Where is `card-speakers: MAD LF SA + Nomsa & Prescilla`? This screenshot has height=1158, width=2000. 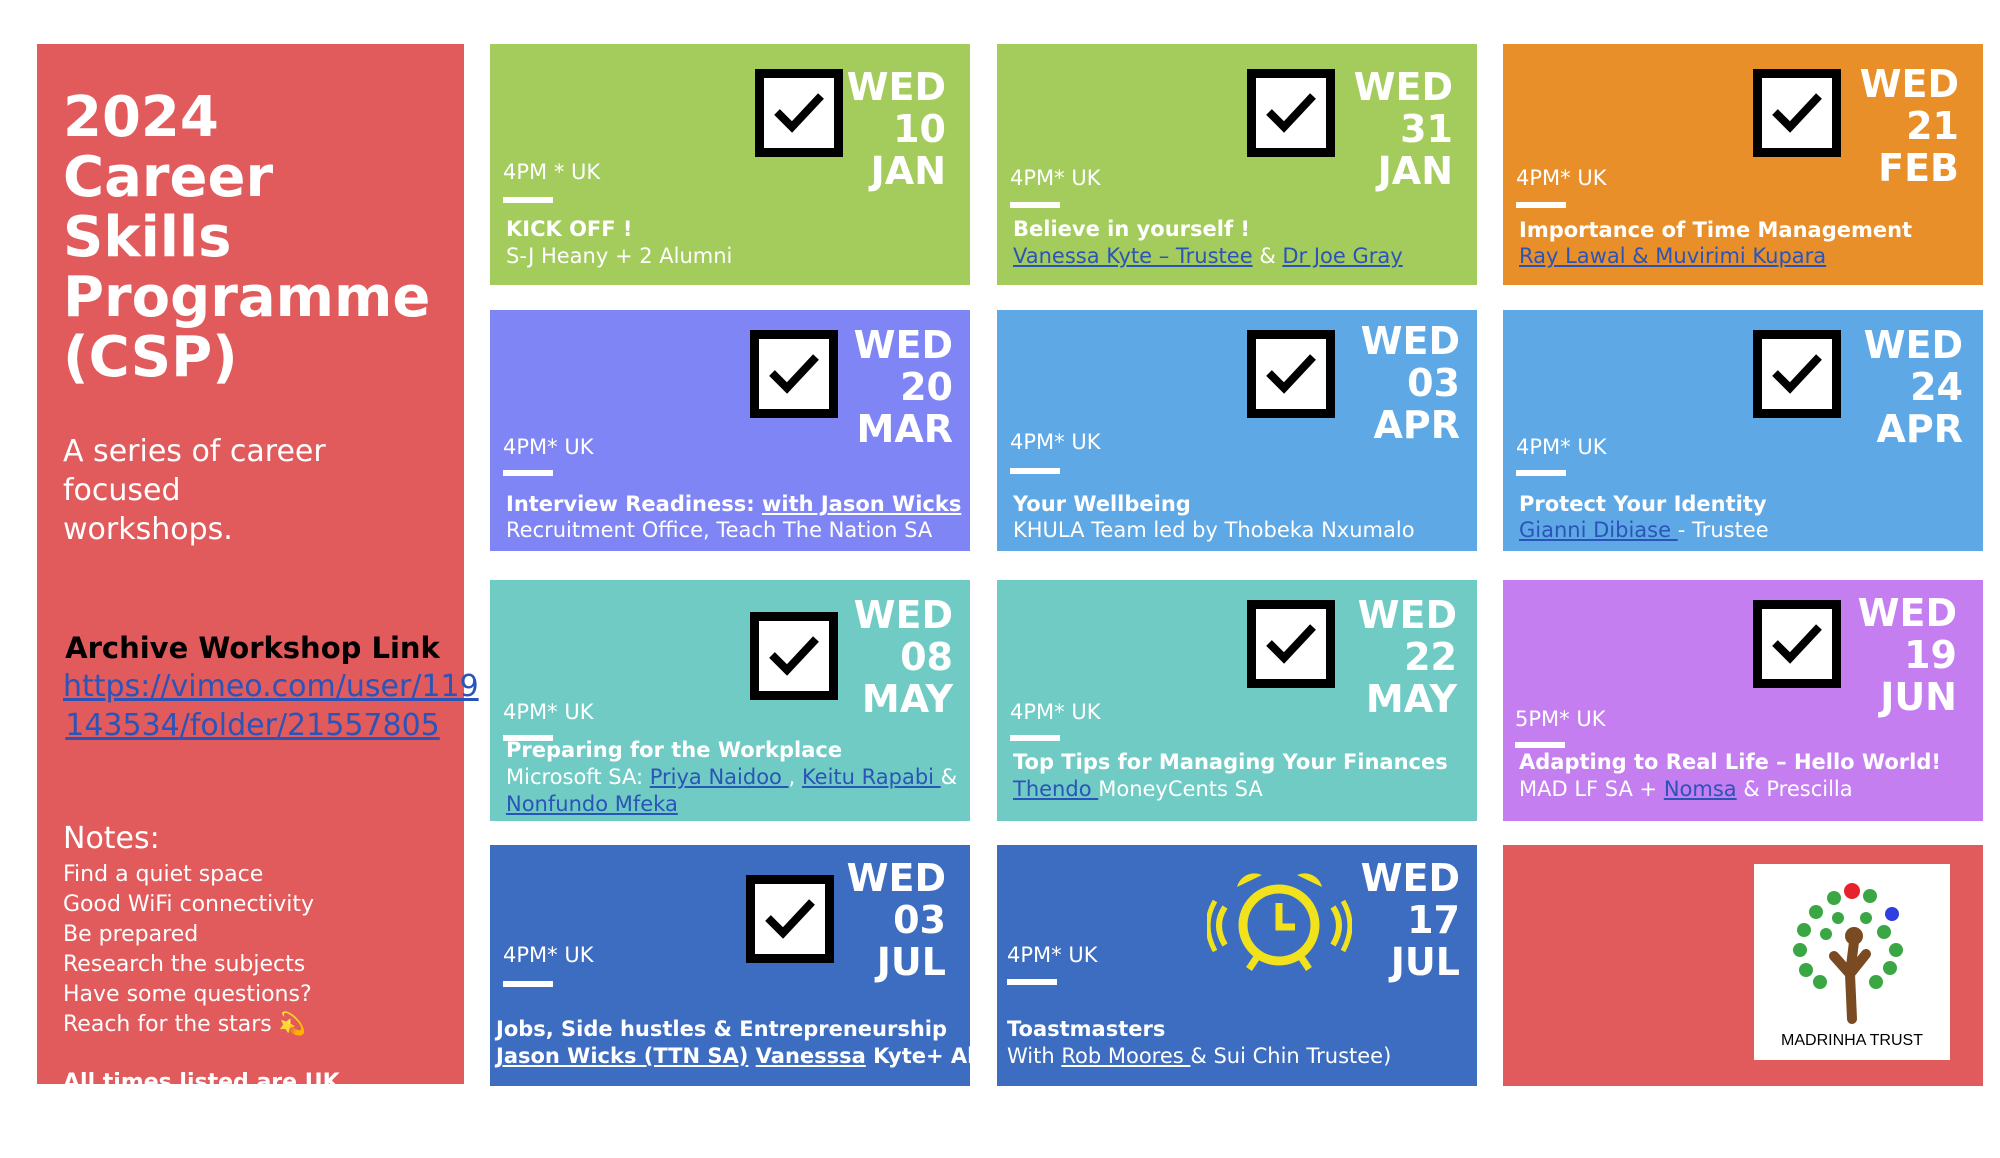
card-speakers: MAD LF SA + Nomsa & Prescilla is located at coordinates (1686, 789).